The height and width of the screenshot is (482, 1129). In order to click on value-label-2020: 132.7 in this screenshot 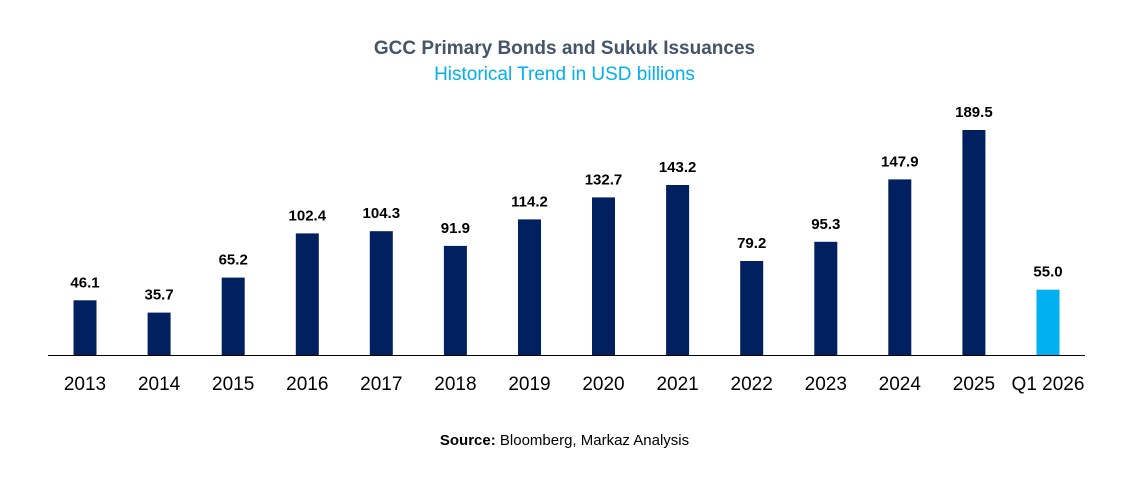, I will do `click(604, 179)`.